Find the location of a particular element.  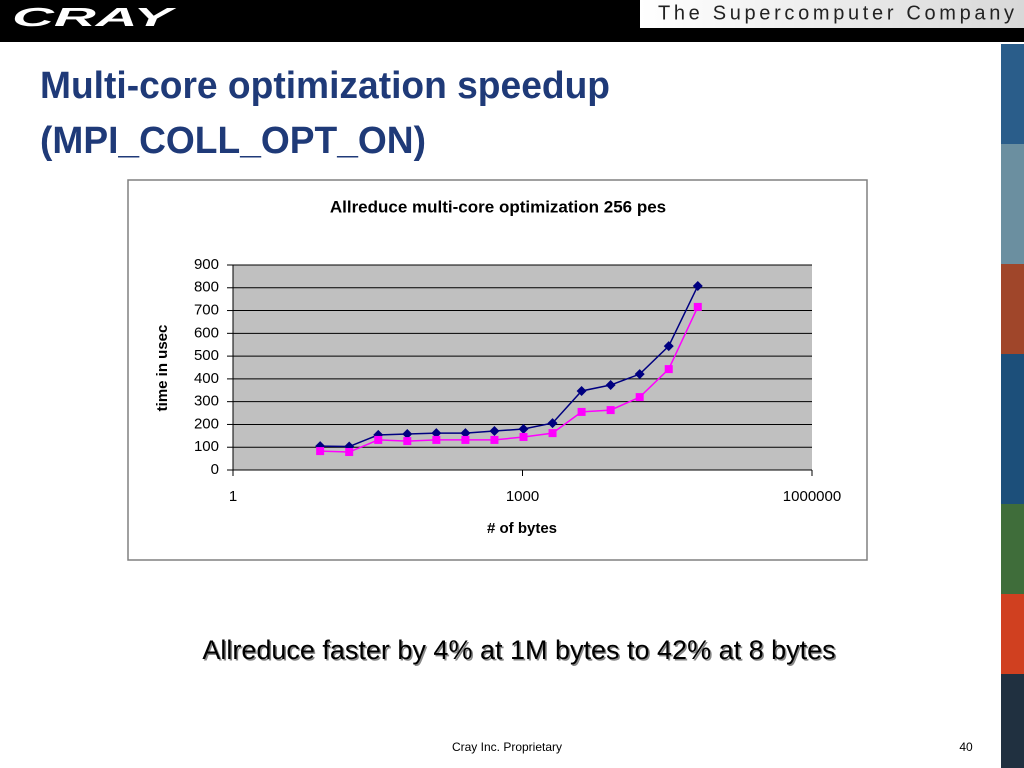

y-tick-label: 700 is located at coordinates (206, 310).